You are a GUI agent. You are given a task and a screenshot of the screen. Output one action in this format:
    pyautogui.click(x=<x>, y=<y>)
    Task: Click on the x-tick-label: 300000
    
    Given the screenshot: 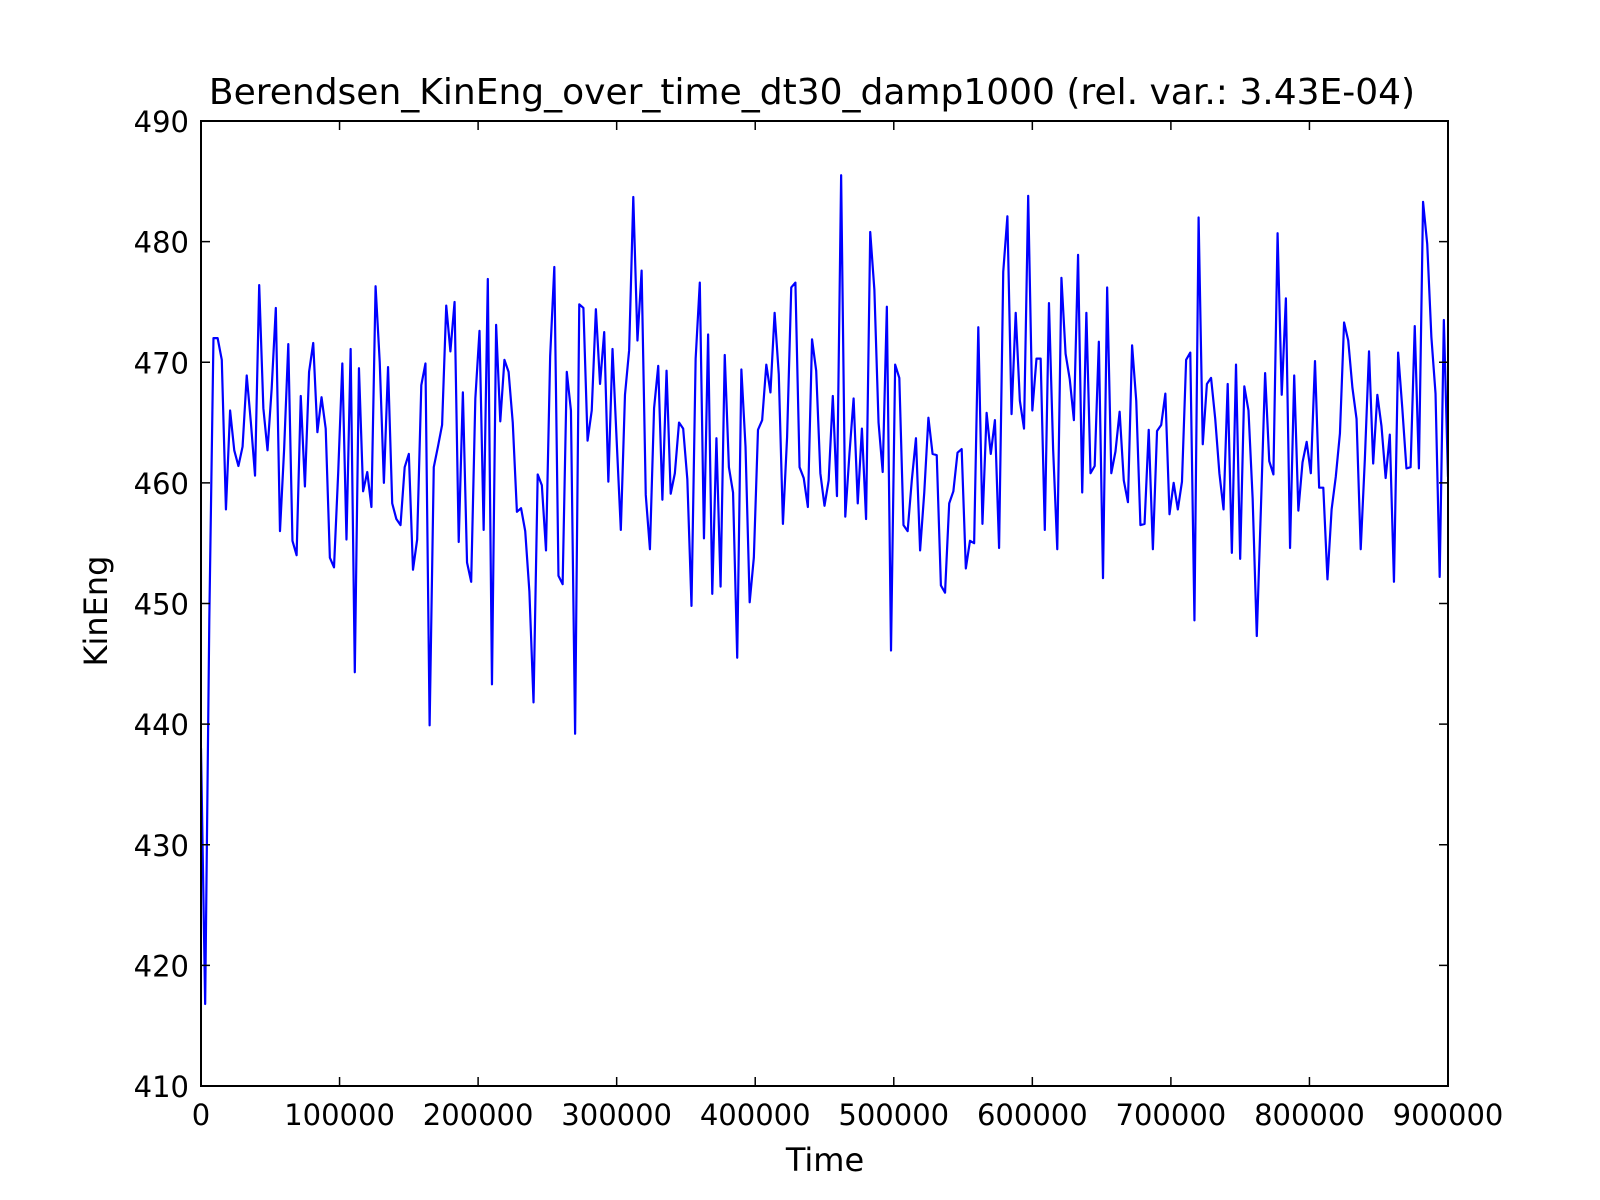 What is the action you would take?
    pyautogui.click(x=616, y=1115)
    